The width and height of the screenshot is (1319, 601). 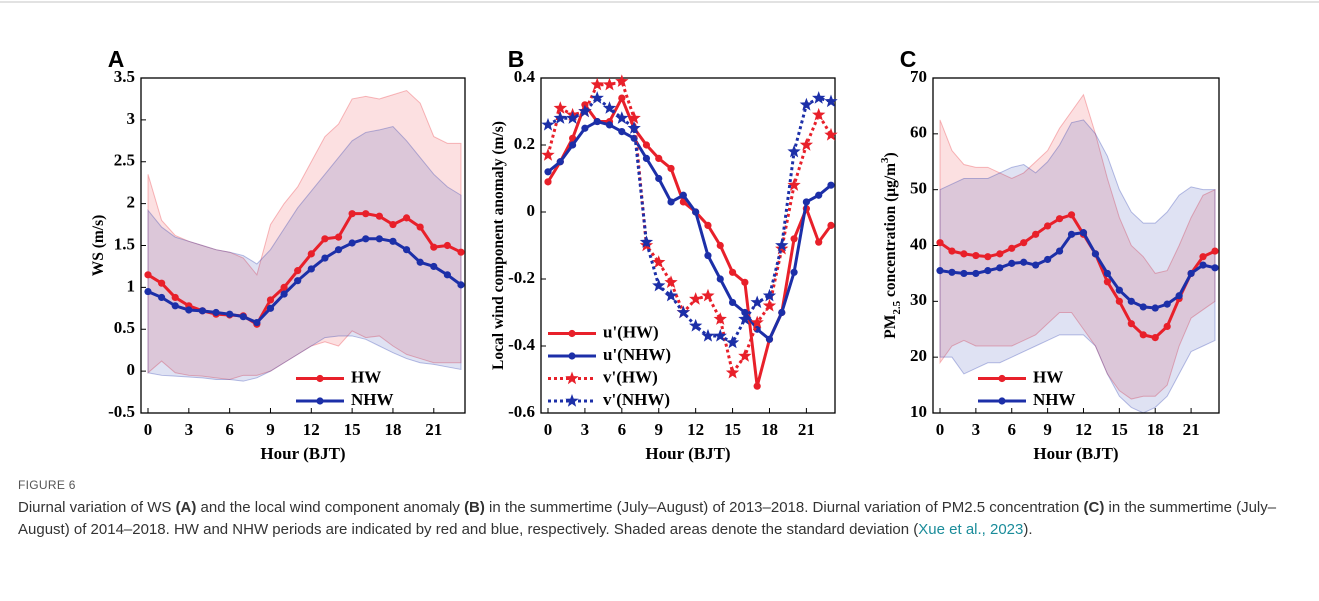 What do you see at coordinates (525, 76) in the screenshot?
I see `y-tick-label: 0.4` at bounding box center [525, 76].